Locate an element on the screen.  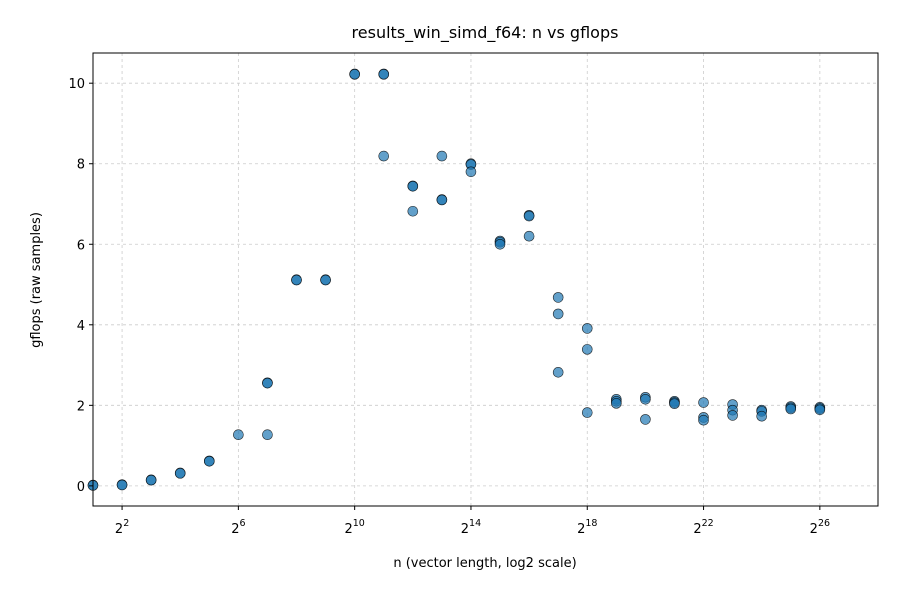
y-tick-label: 8 is located at coordinates (81, 165).